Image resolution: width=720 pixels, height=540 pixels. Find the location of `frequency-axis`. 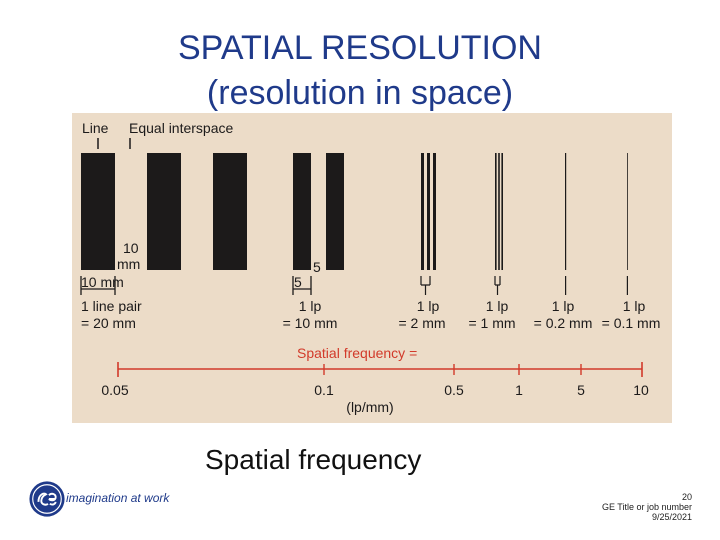

frequency-axis is located at coordinates (380, 369).